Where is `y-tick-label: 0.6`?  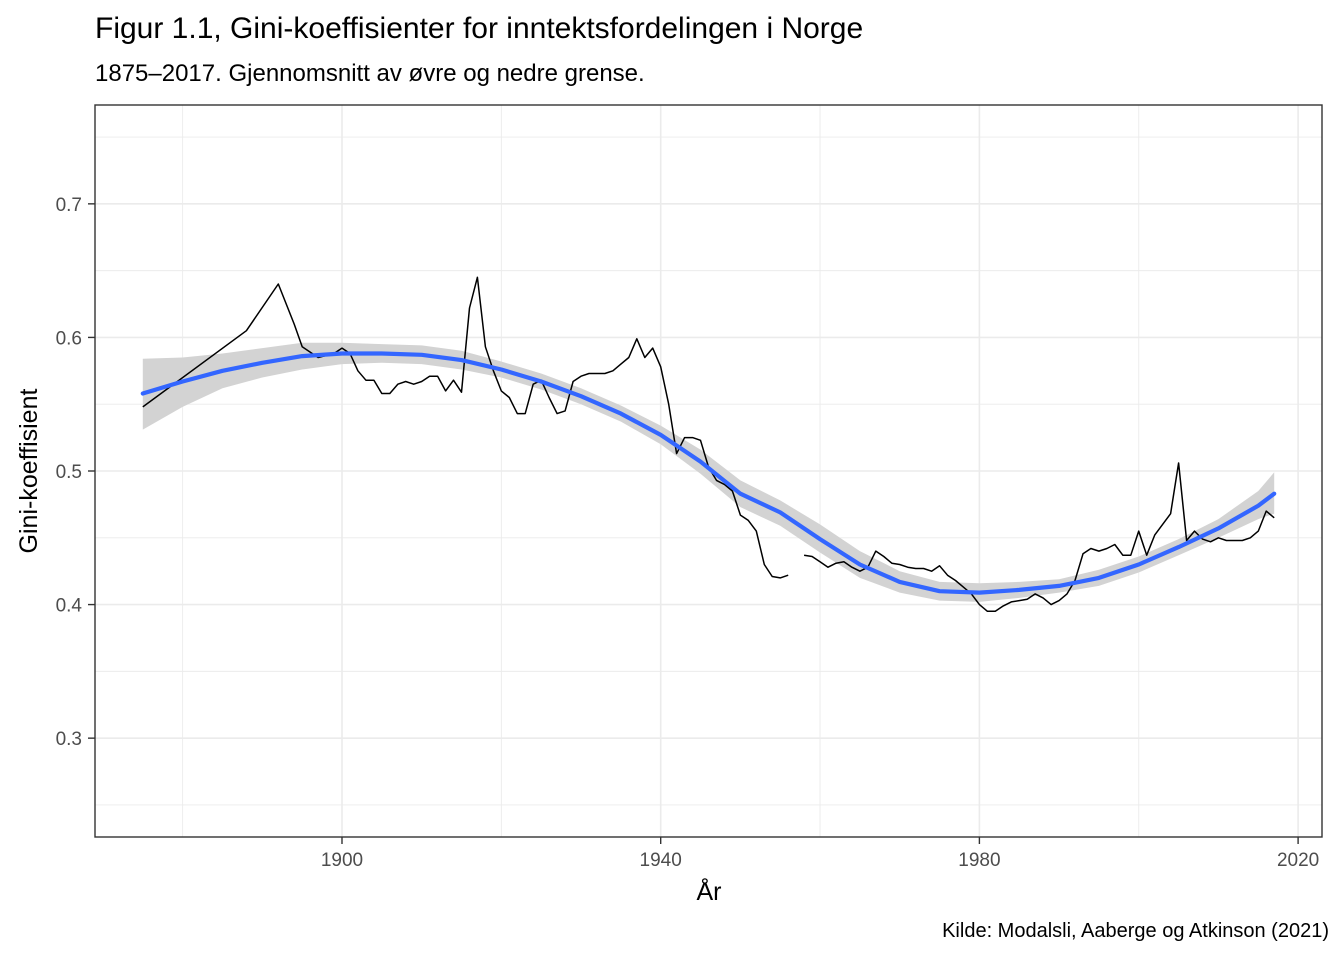
y-tick-label: 0.6 is located at coordinates (69, 338).